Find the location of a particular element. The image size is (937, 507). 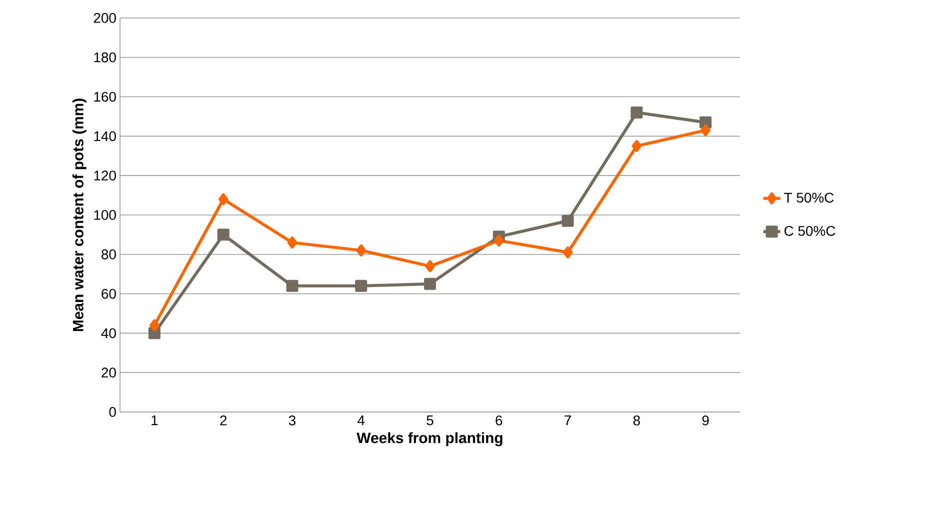

x-tick-label: 5 is located at coordinates (430, 421).